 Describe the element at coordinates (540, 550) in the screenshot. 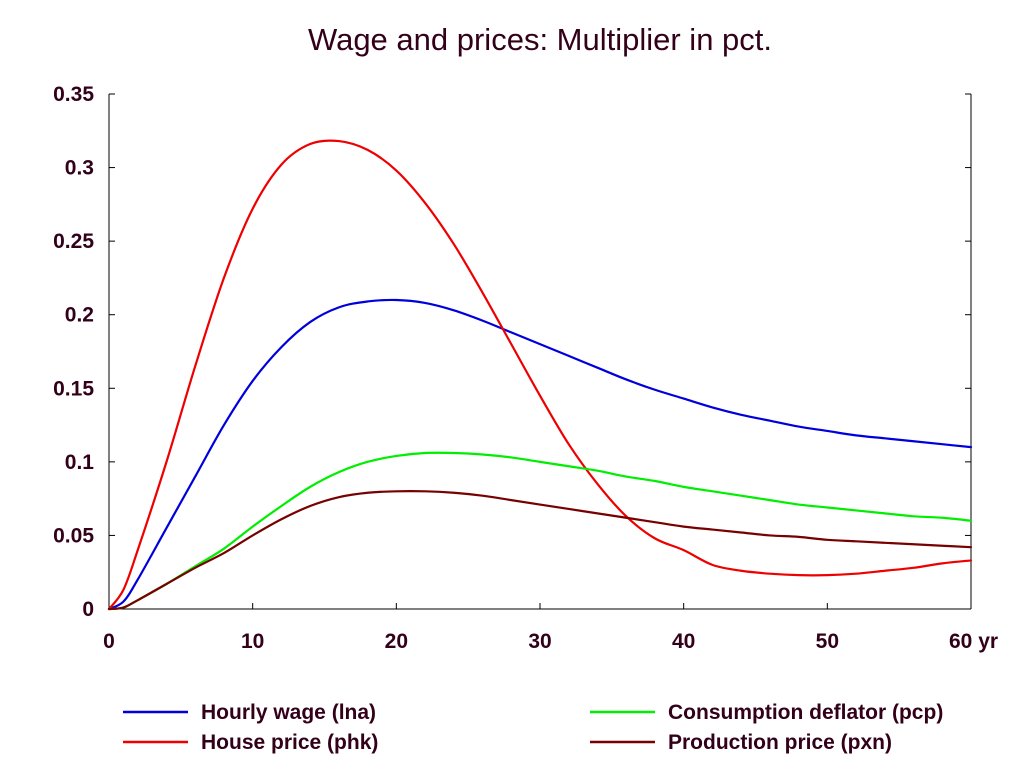

I see `series-production-price-line` at that location.